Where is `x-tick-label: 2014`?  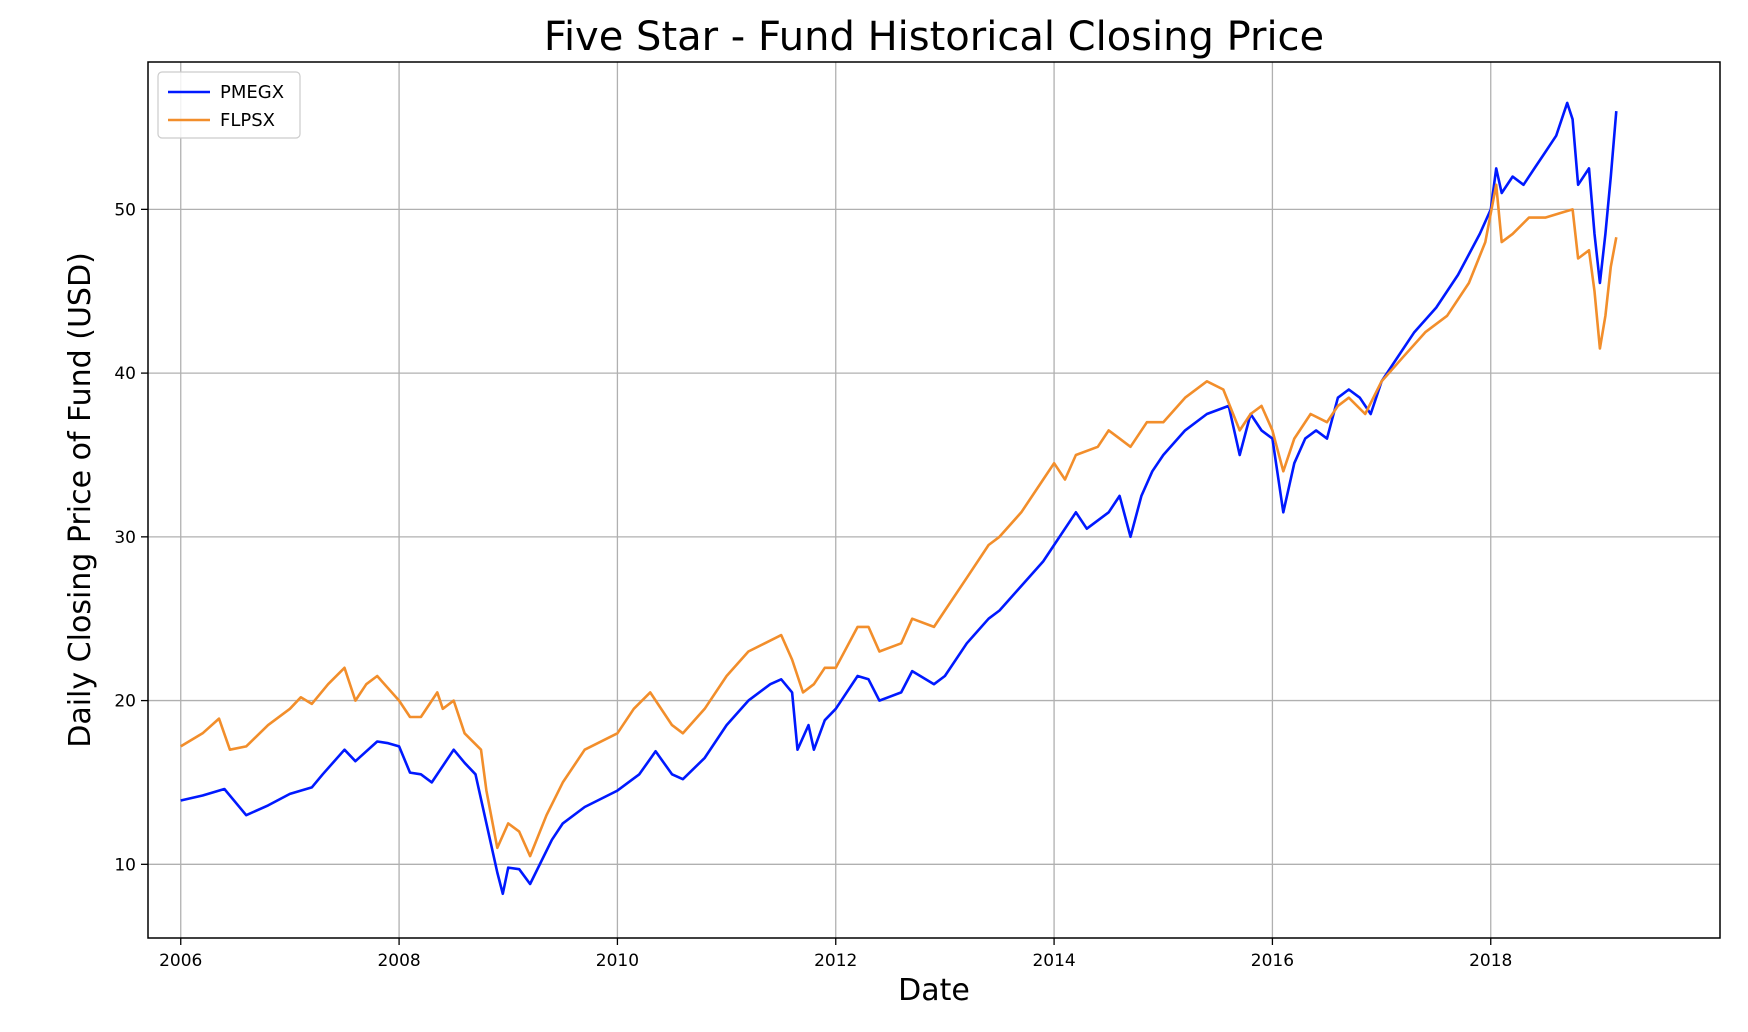 x-tick-label: 2014 is located at coordinates (1053, 961).